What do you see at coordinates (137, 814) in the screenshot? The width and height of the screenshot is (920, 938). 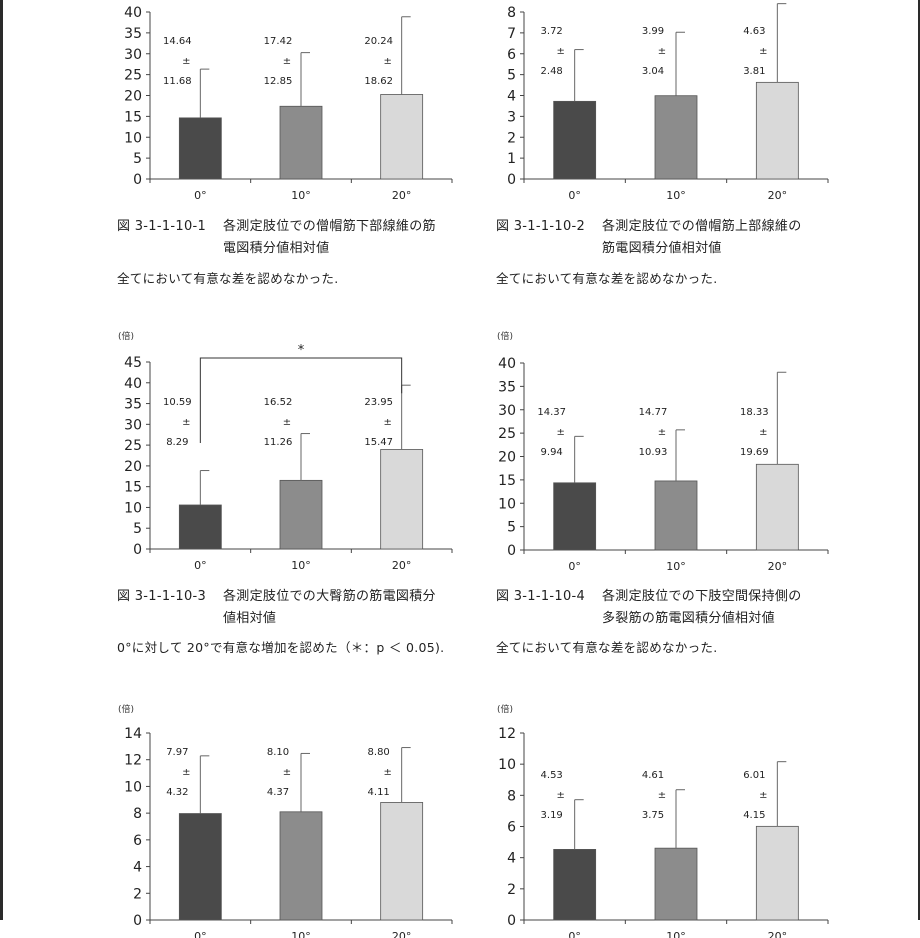 I see `y-tick-label-5: 8` at bounding box center [137, 814].